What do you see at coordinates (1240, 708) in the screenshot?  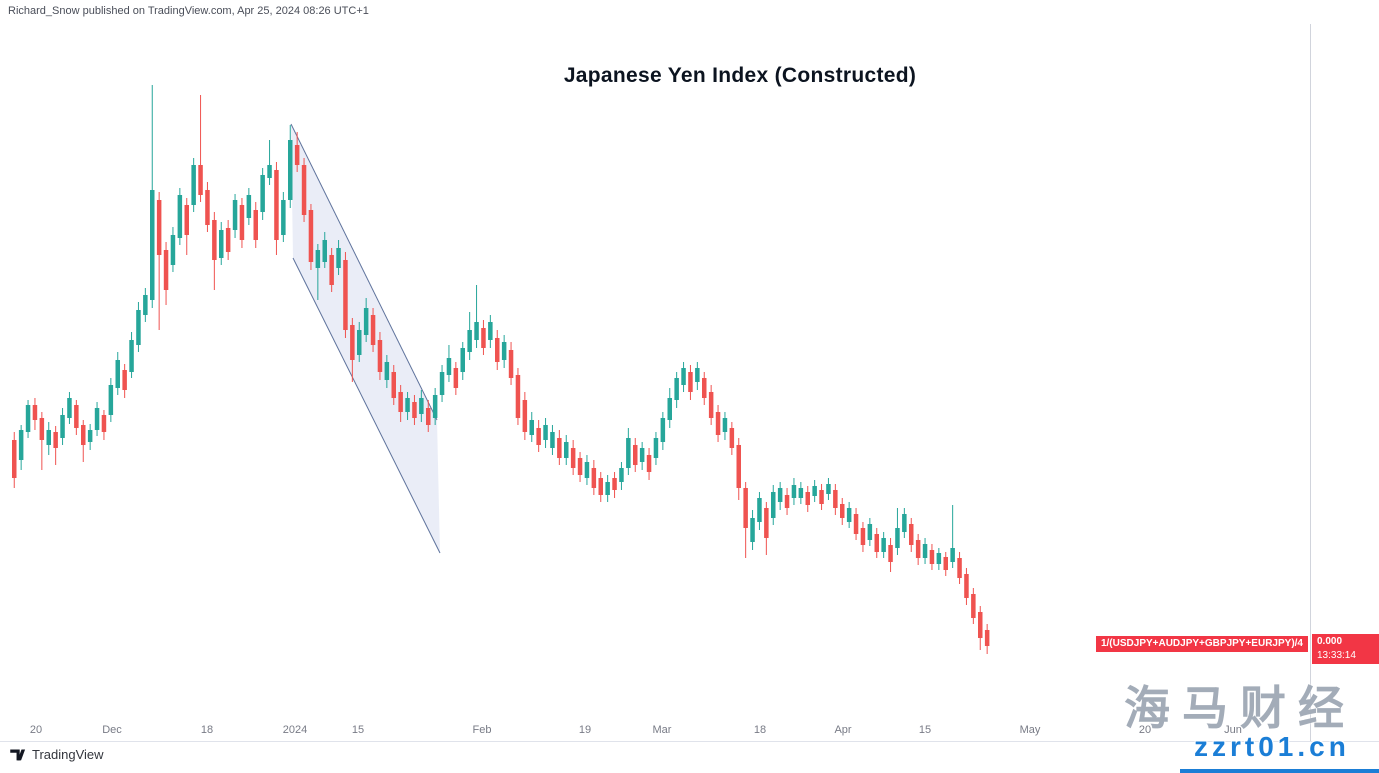 I see `watermark-chinese-text: 海马财经` at bounding box center [1240, 708].